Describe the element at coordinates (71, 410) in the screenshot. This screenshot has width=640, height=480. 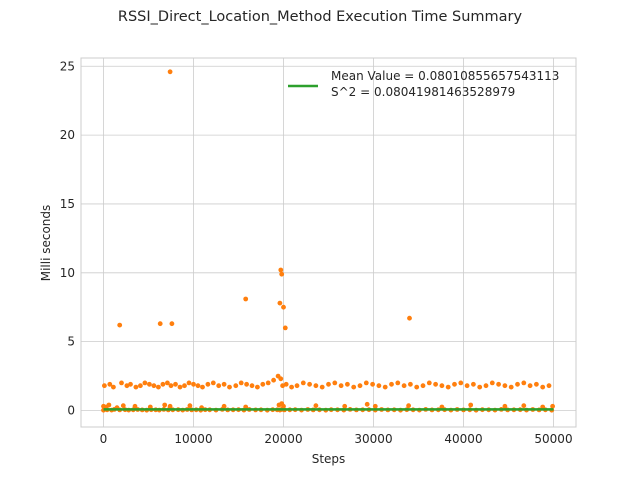
I see `y-tick-label: 0` at that location.